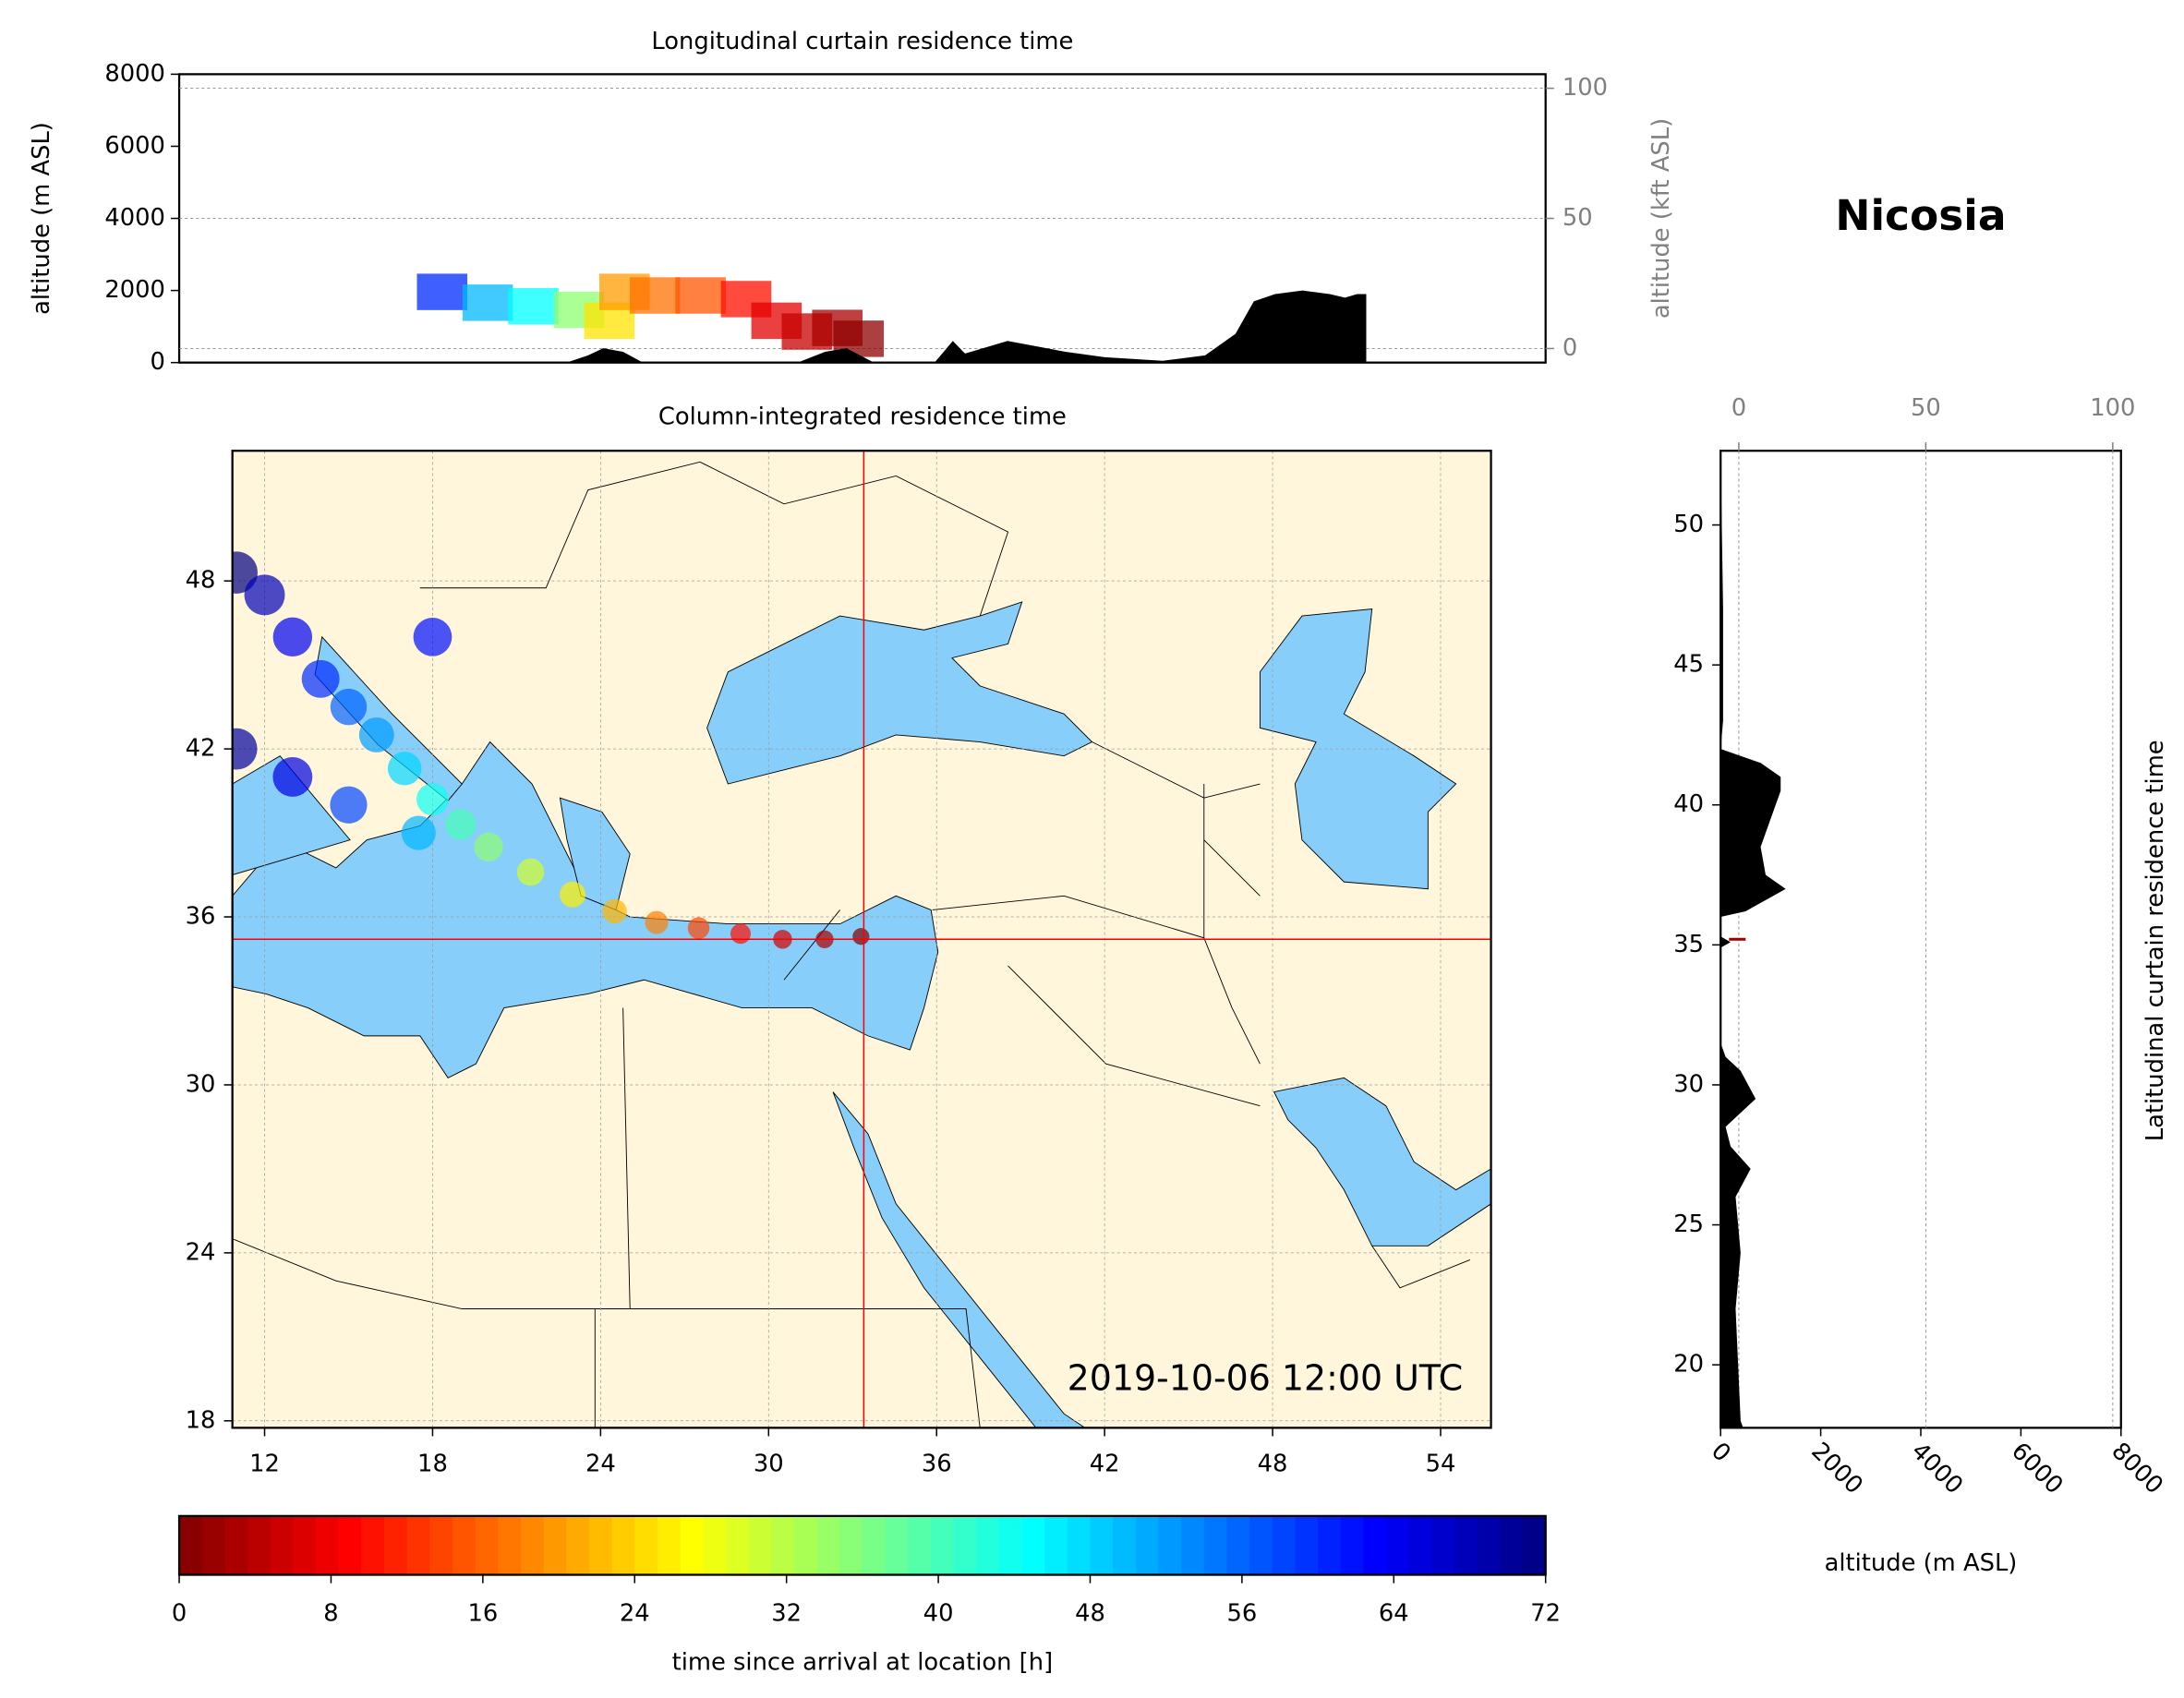 The image size is (2184, 1698). I want to click on top-y-label: altitude (m ASL), so click(41, 218).